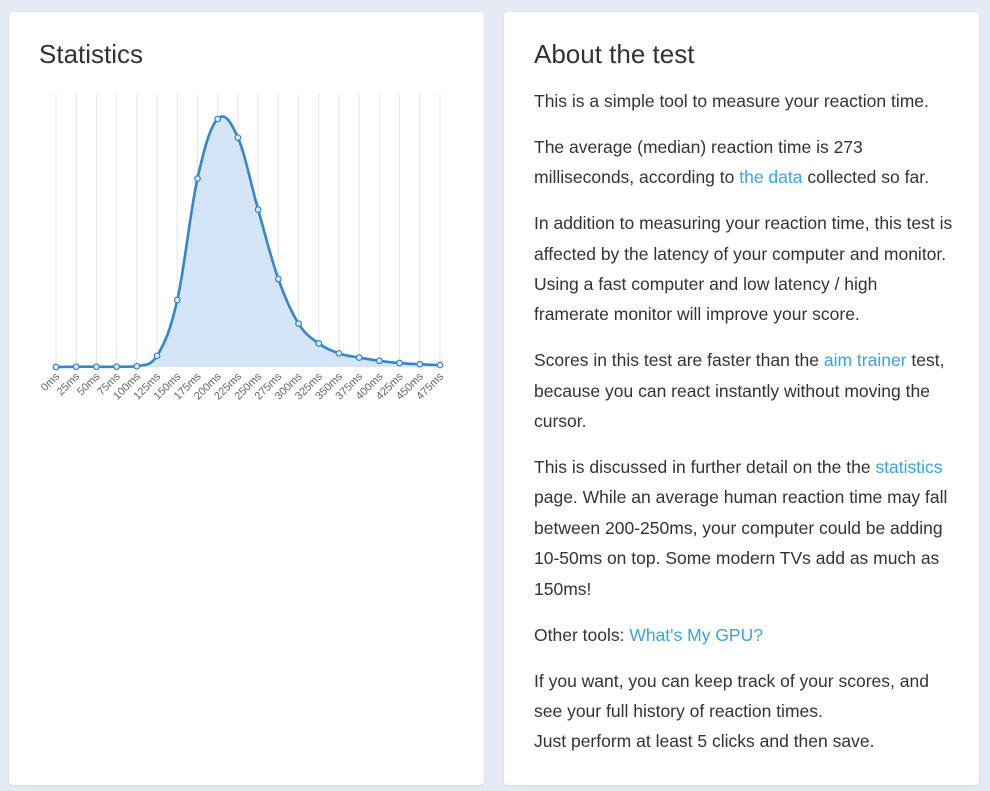 Image resolution: width=990 pixels, height=791 pixels. Describe the element at coordinates (379, 361) in the screenshot. I see `chart-point-400ms` at that location.